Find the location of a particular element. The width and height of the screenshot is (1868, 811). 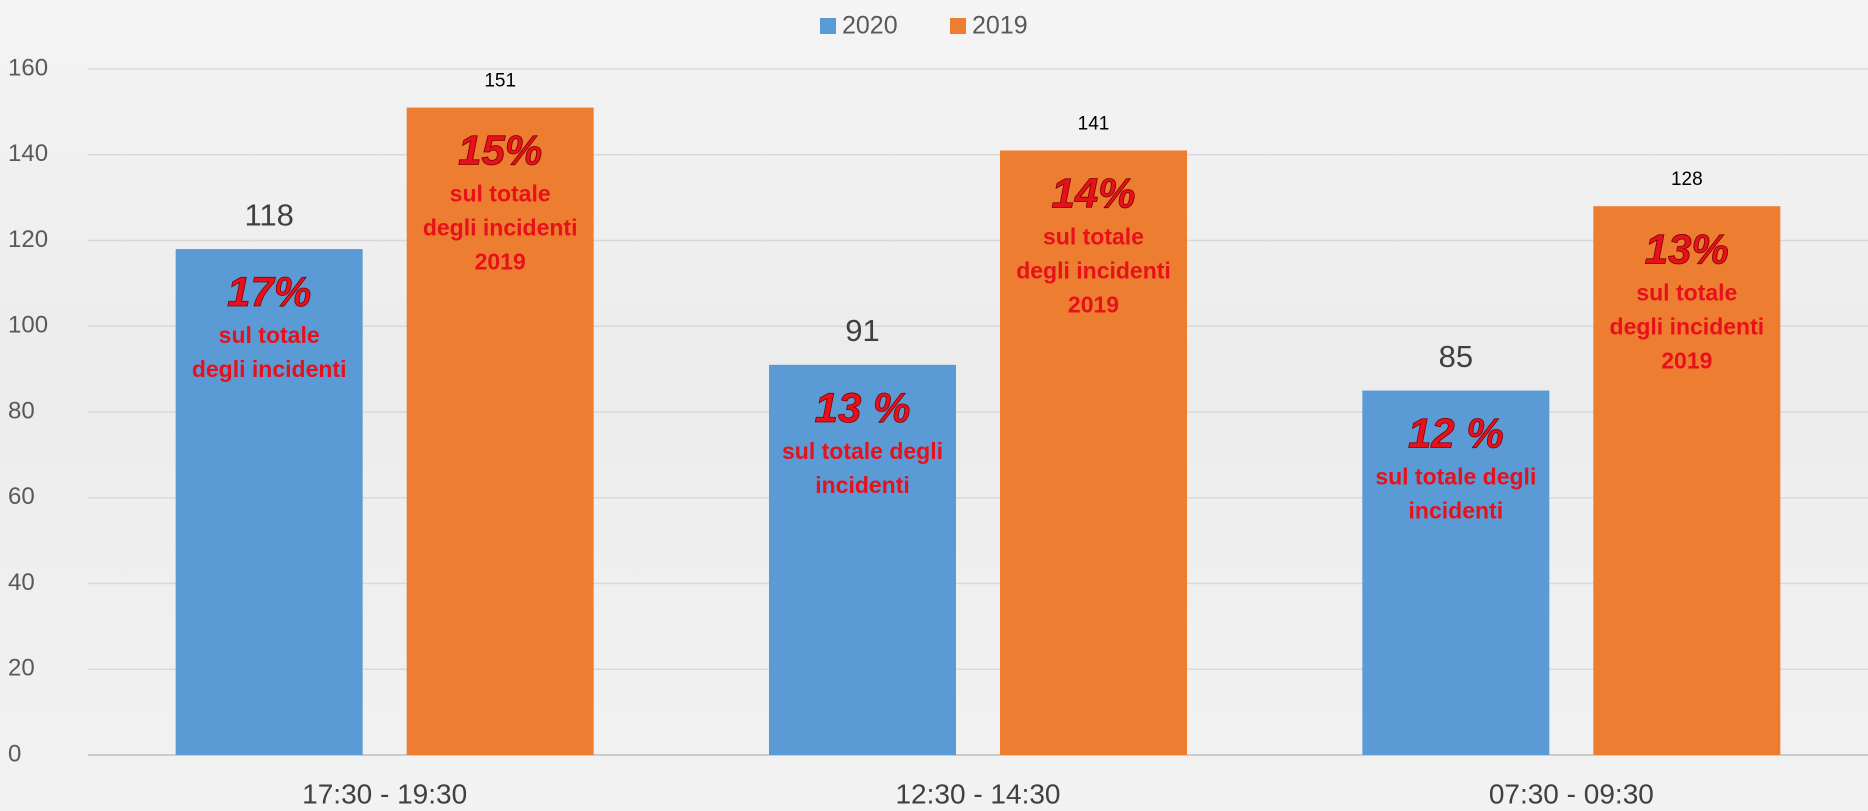

annotation-percent: 15% is located at coordinates (500, 150).